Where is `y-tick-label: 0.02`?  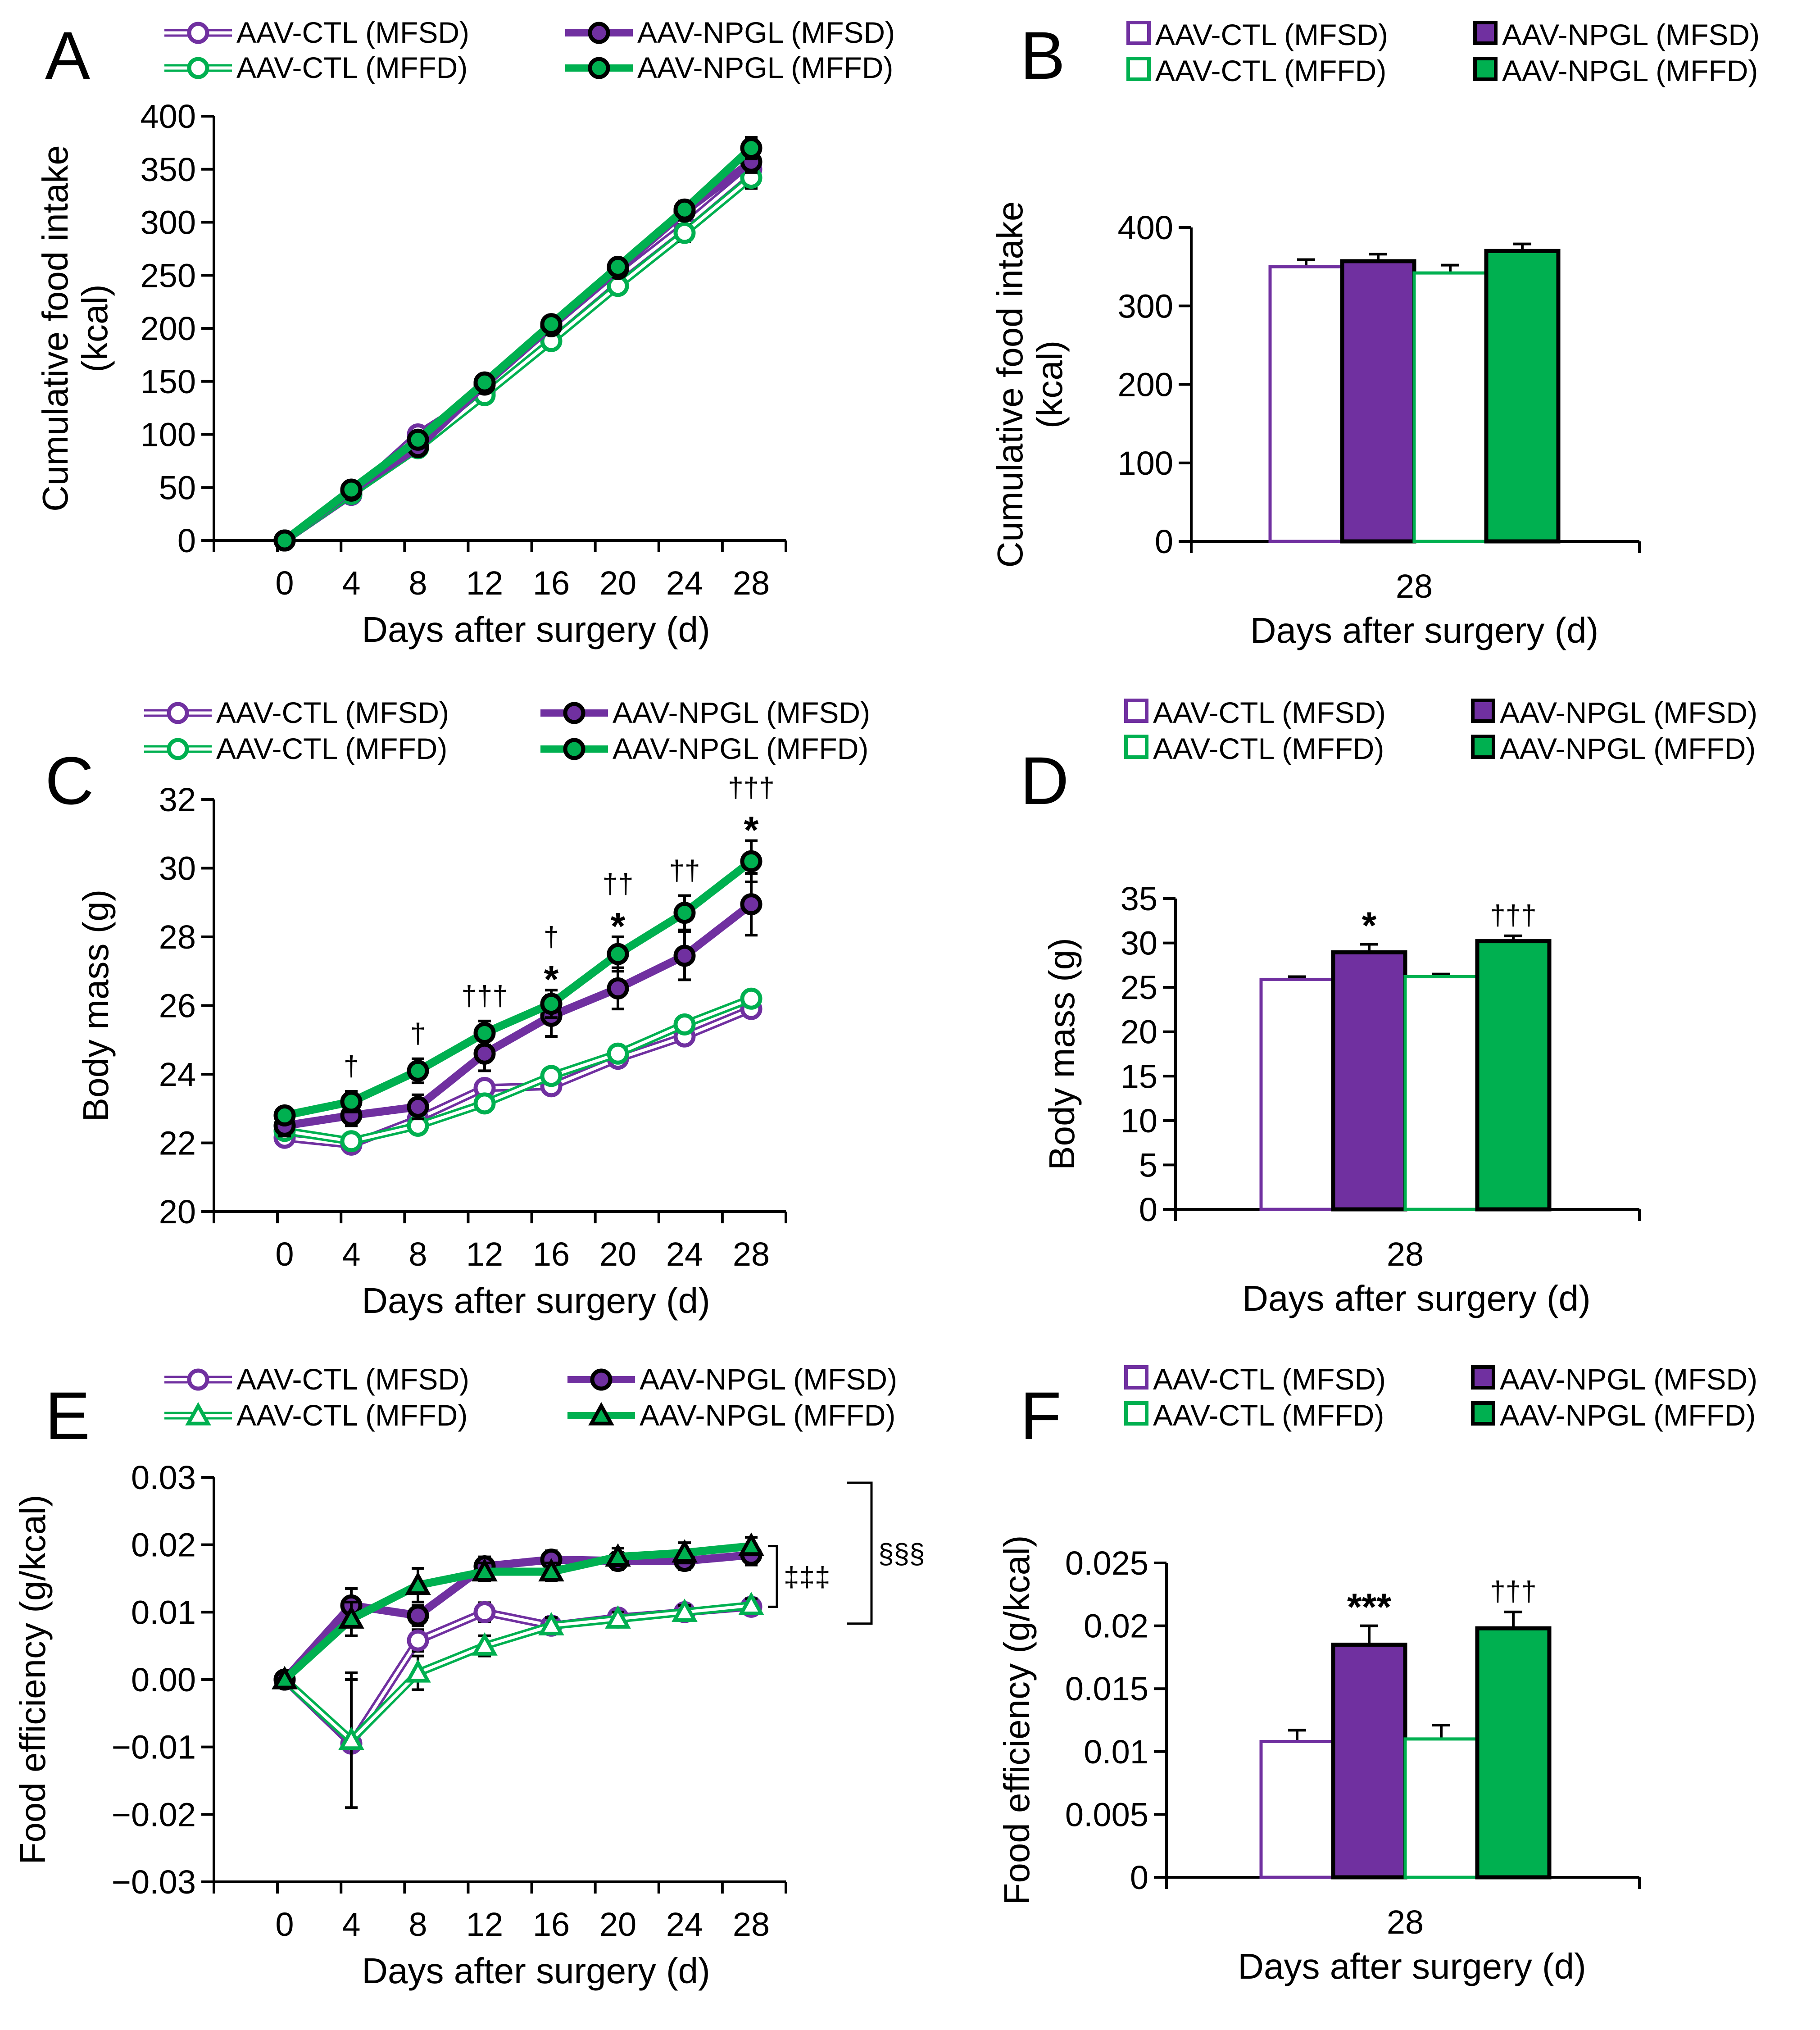 y-tick-label: 0.02 is located at coordinates (163, 1545).